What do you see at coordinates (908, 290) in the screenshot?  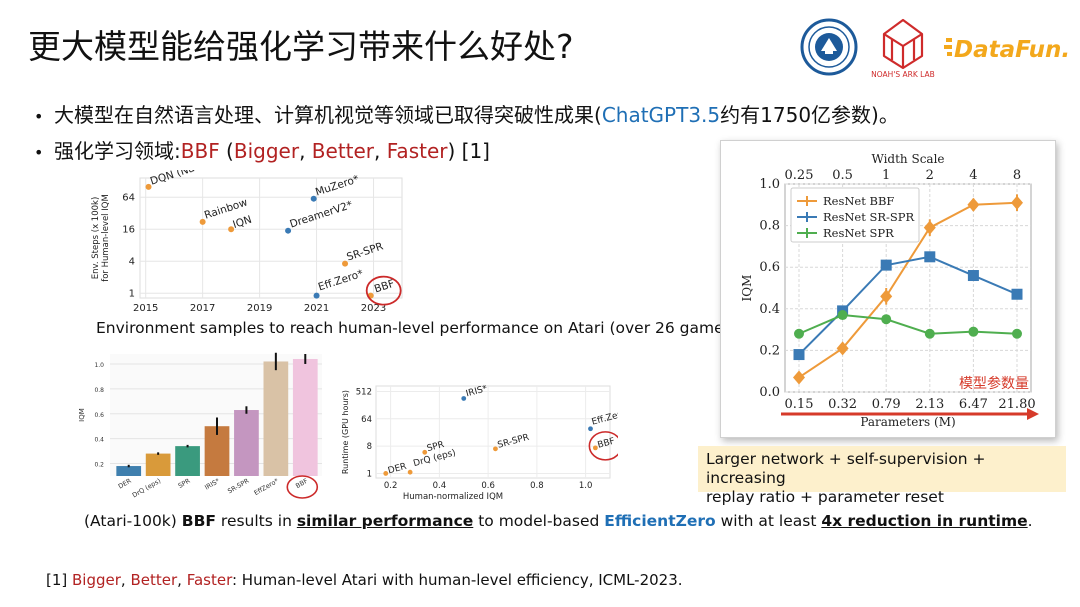 I see `series-line-resnet-bbf` at bounding box center [908, 290].